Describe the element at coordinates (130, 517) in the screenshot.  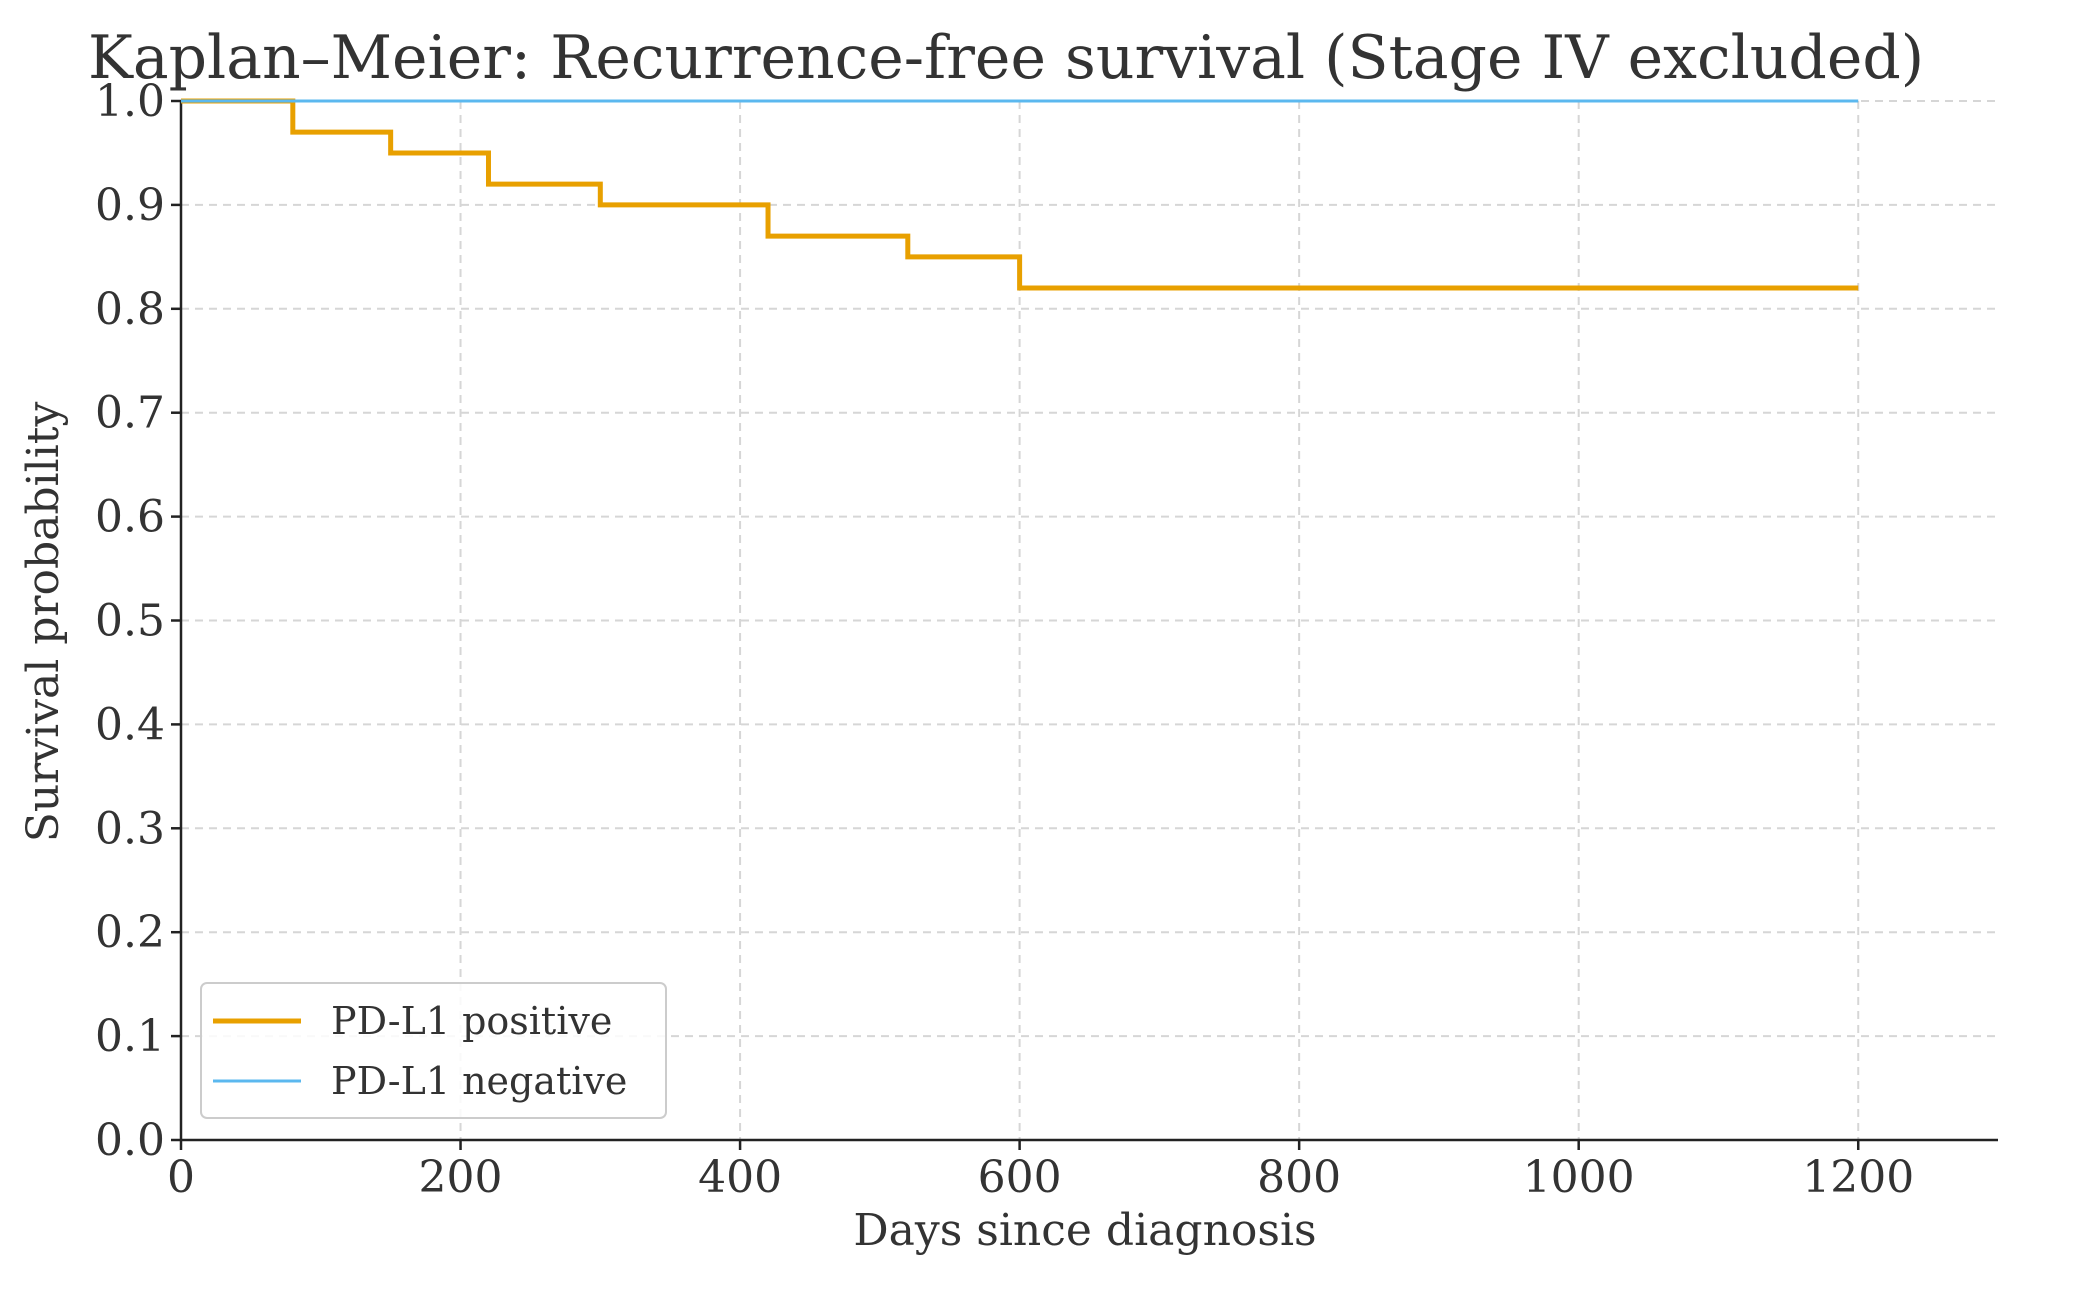
I see `y-tick-label: 0.6` at that location.